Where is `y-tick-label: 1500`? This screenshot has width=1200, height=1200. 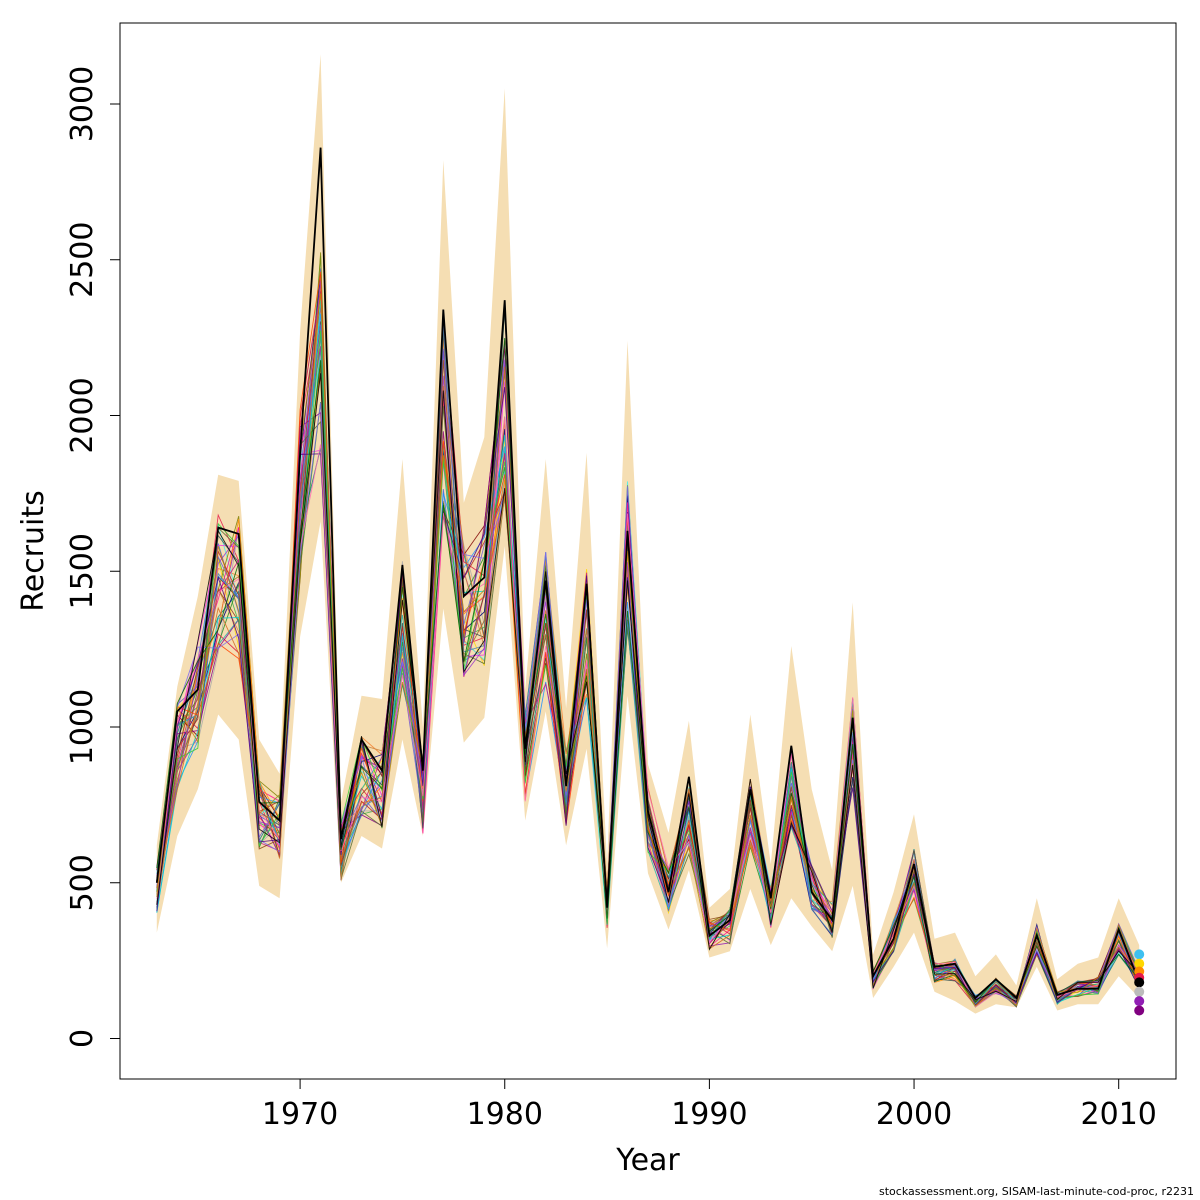 y-tick-label: 1500 is located at coordinates (82, 571).